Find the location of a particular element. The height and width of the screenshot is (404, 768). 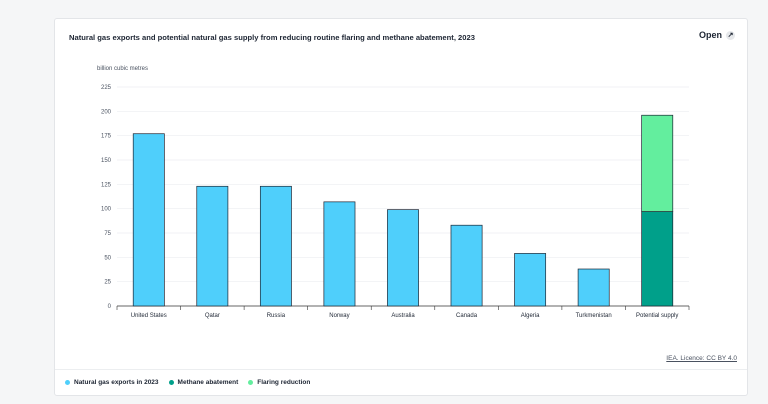

legend-item: Natural gas exports in 2023 is located at coordinates (112, 382).